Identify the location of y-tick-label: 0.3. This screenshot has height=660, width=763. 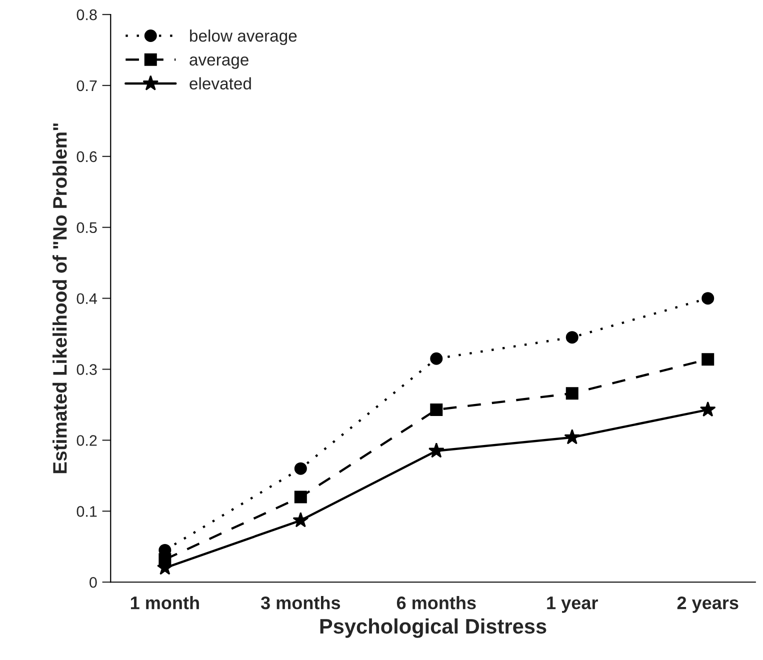
(86, 369).